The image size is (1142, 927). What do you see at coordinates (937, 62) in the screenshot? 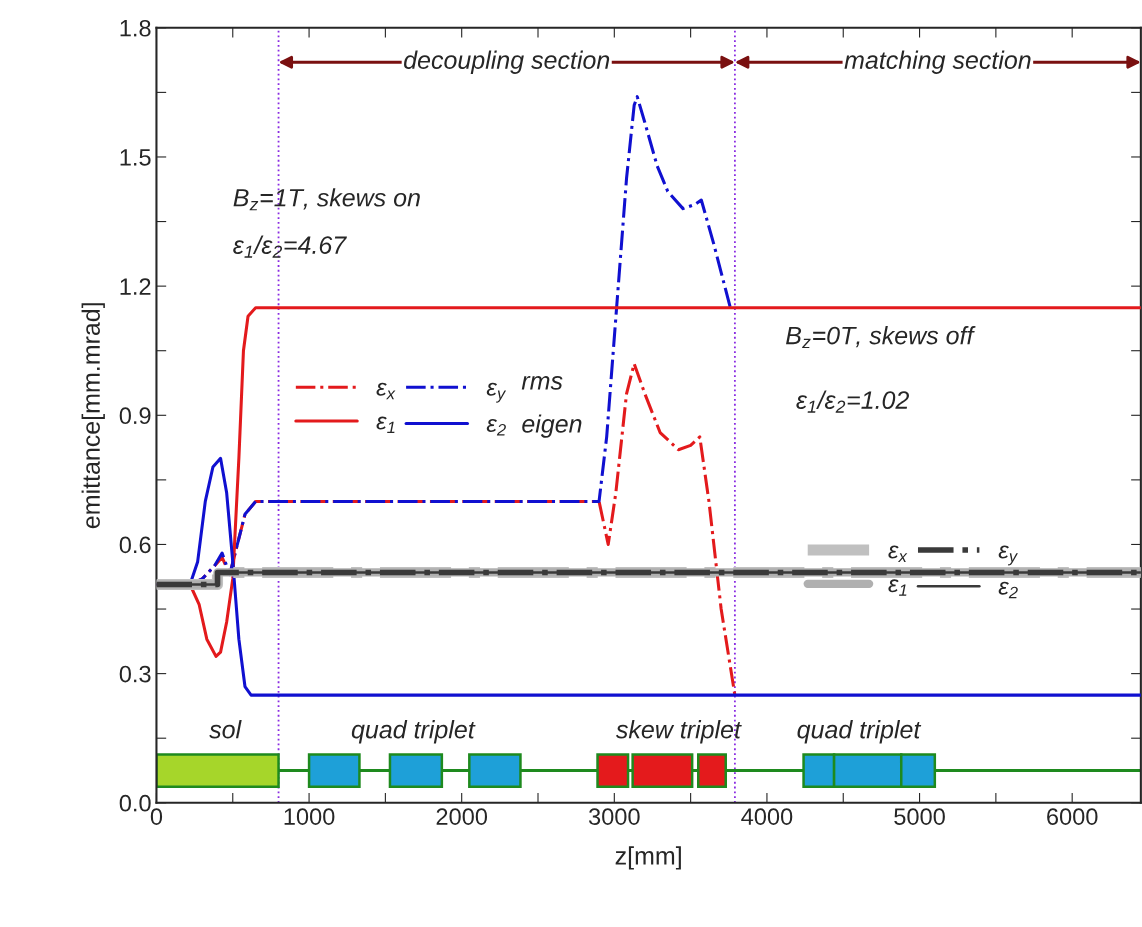
I see `annotation: matching section` at bounding box center [937, 62].